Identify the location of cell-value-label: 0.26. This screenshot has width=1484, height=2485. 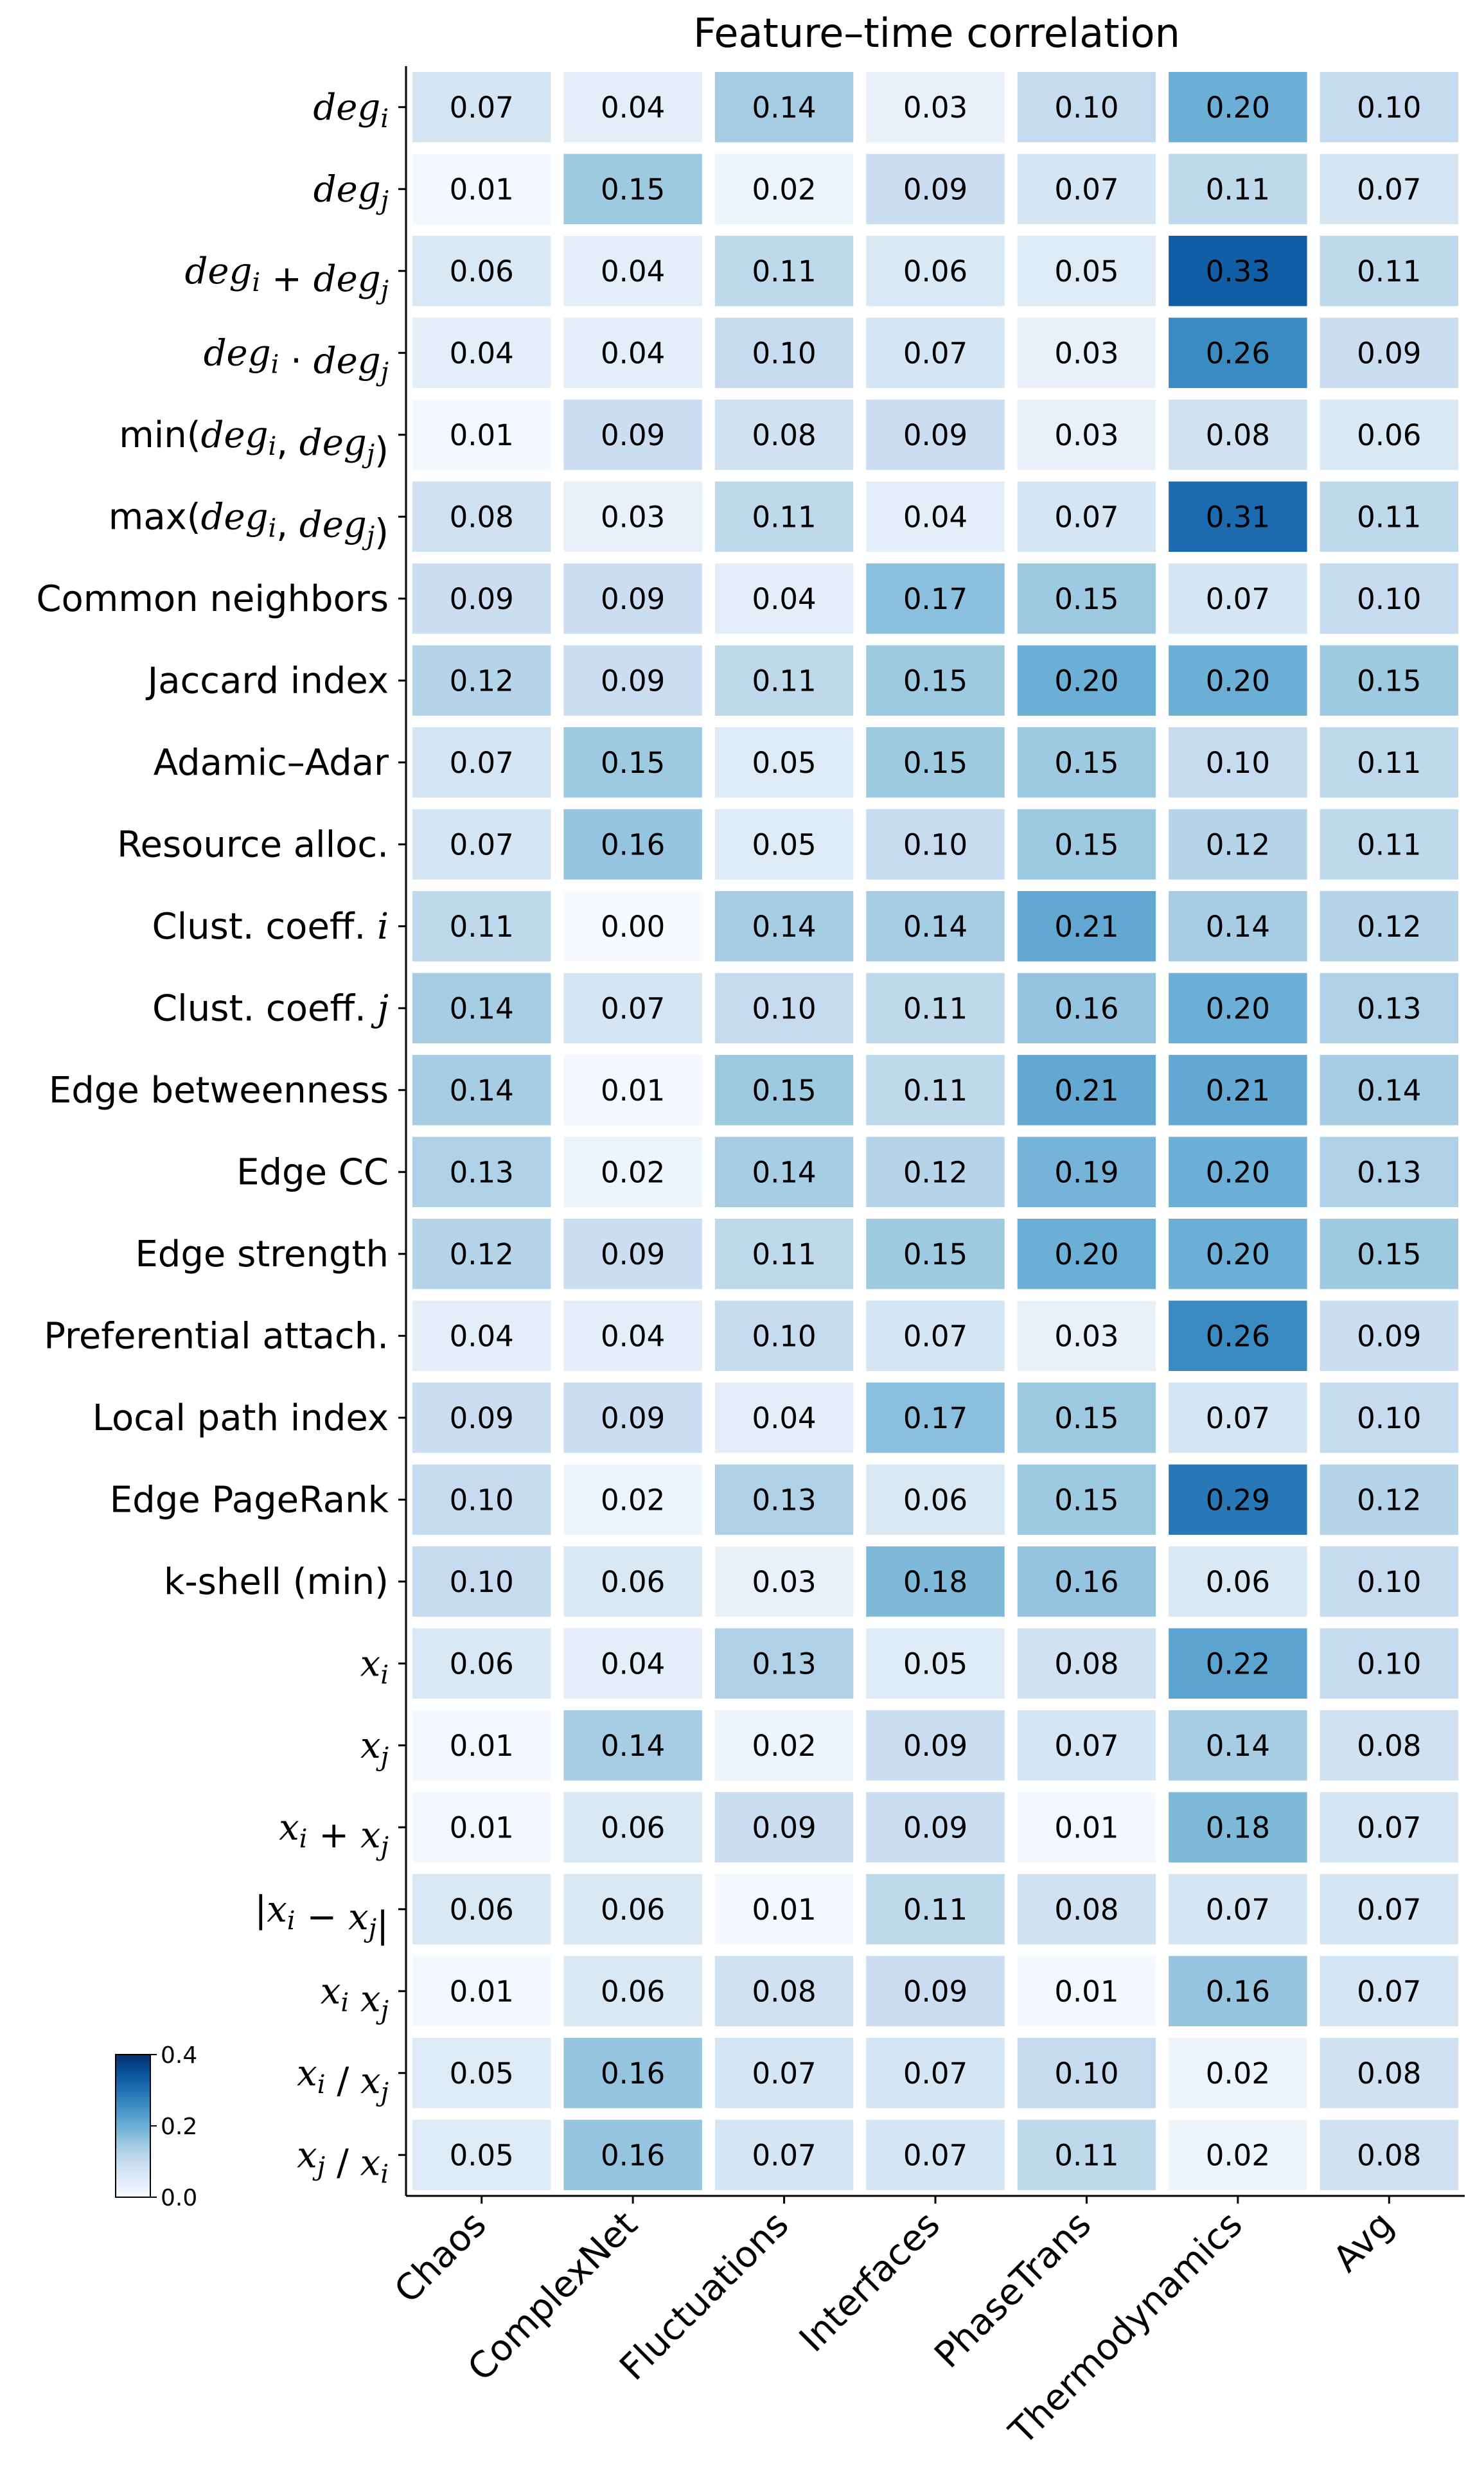
(1238, 353).